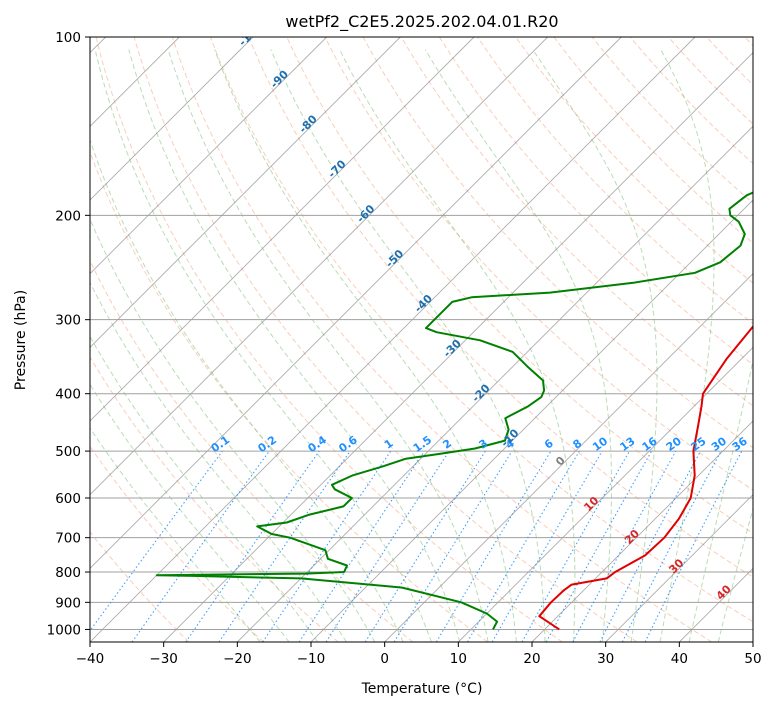 Image resolution: width=775 pixels, height=712 pixels. What do you see at coordinates (68, 321) in the screenshot?
I see `y-tick-label: 300` at bounding box center [68, 321].